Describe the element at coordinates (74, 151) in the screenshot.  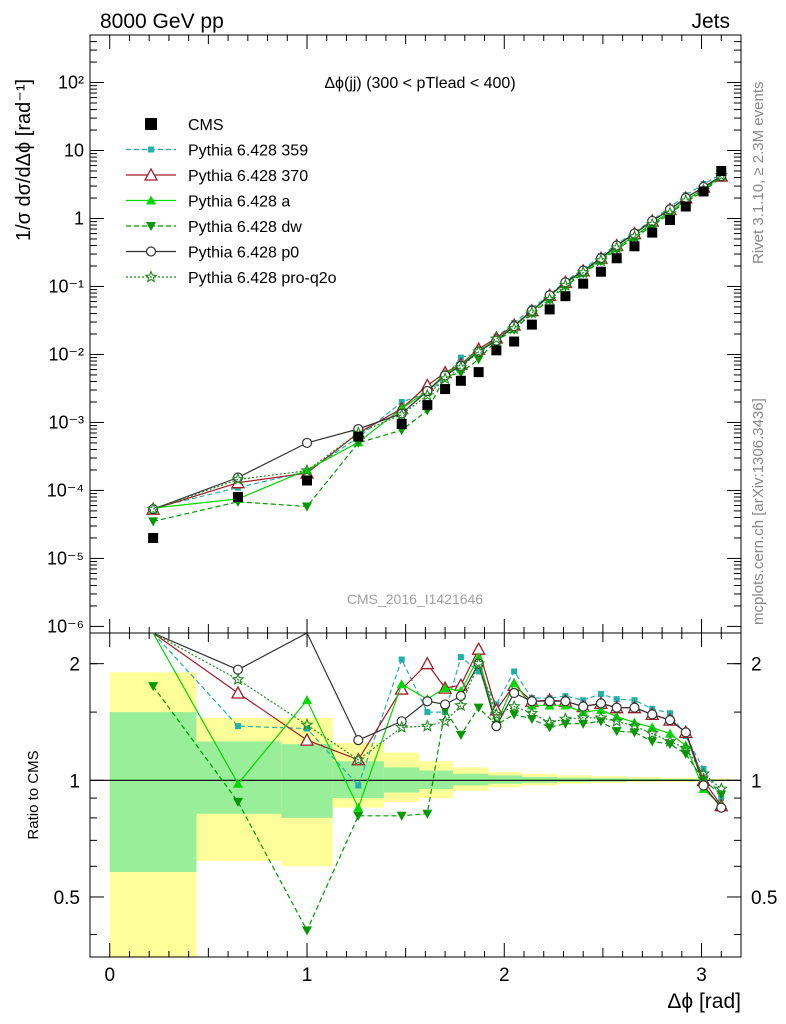
I see `main-y-tick-label: 10` at that location.